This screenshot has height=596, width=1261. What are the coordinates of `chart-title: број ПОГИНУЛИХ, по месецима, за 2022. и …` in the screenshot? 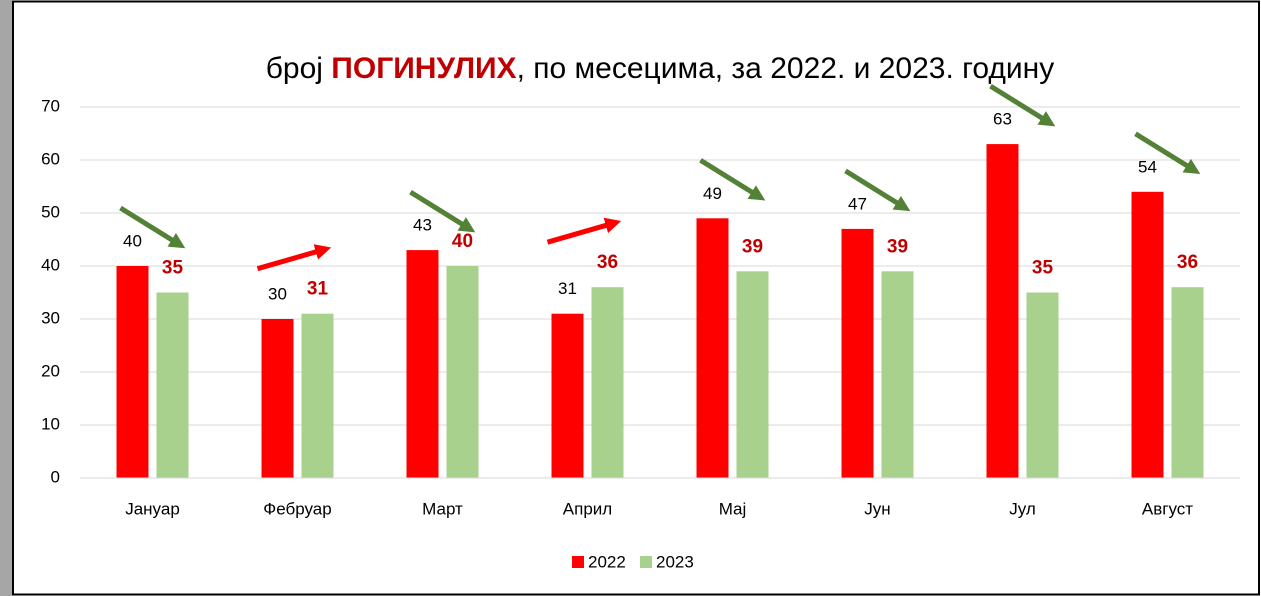 It's located at (660, 68).